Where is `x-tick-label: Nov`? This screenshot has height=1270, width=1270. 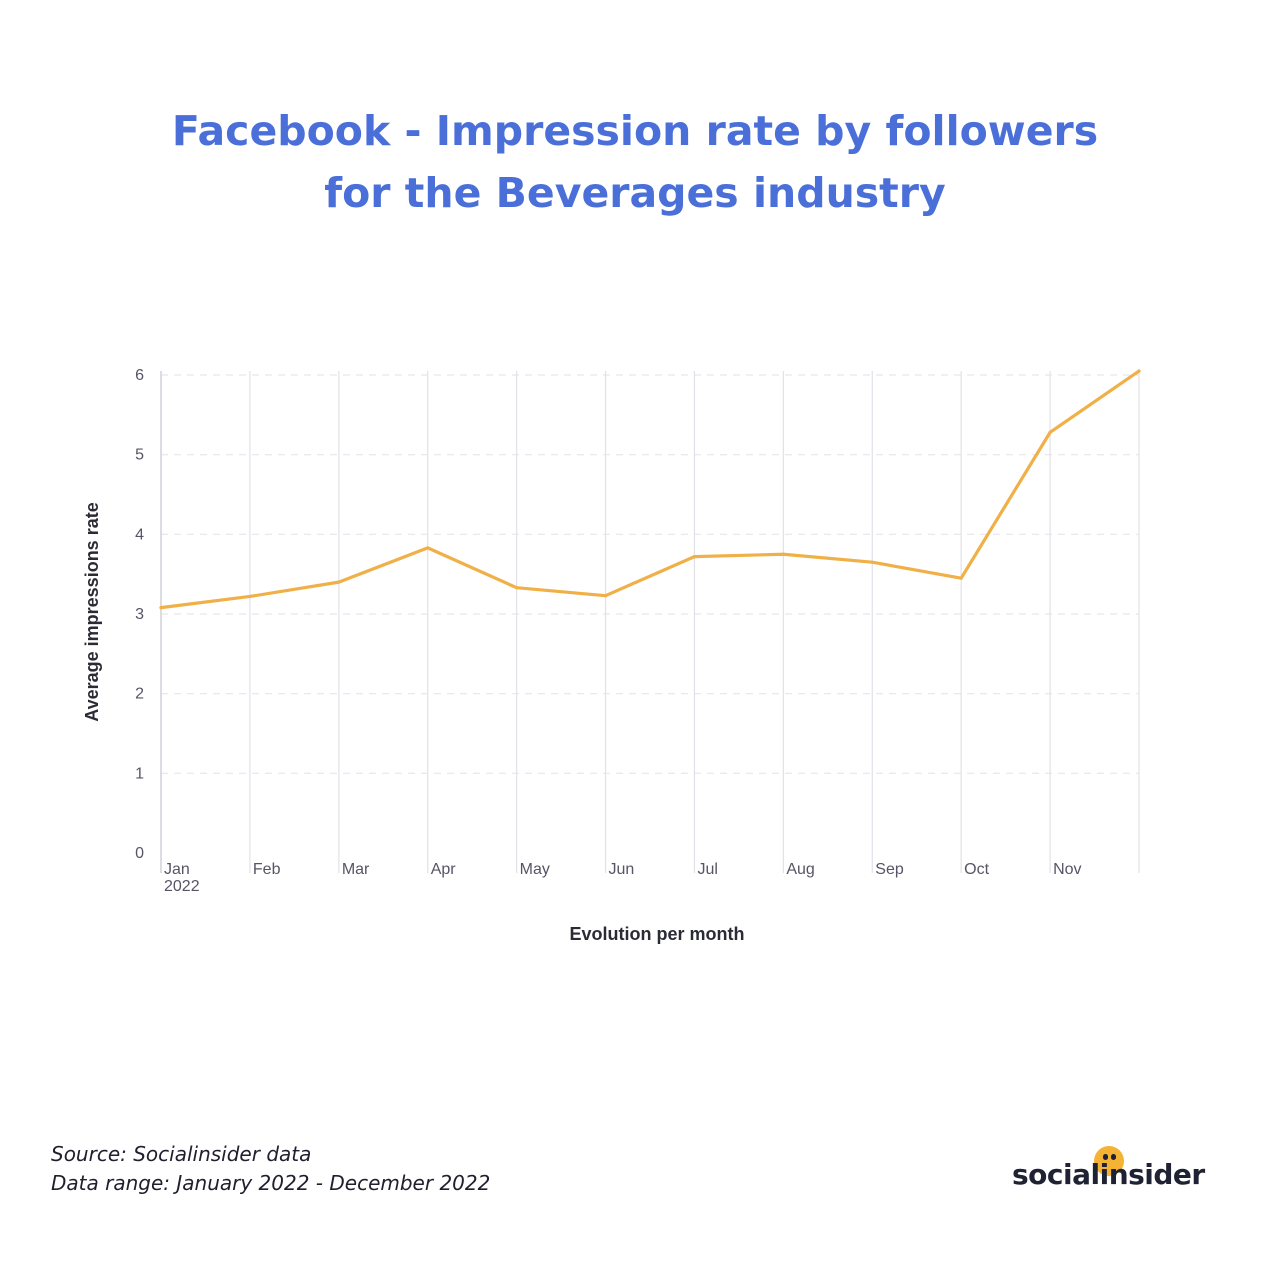 x-tick-label: Nov is located at coordinates (1067, 869).